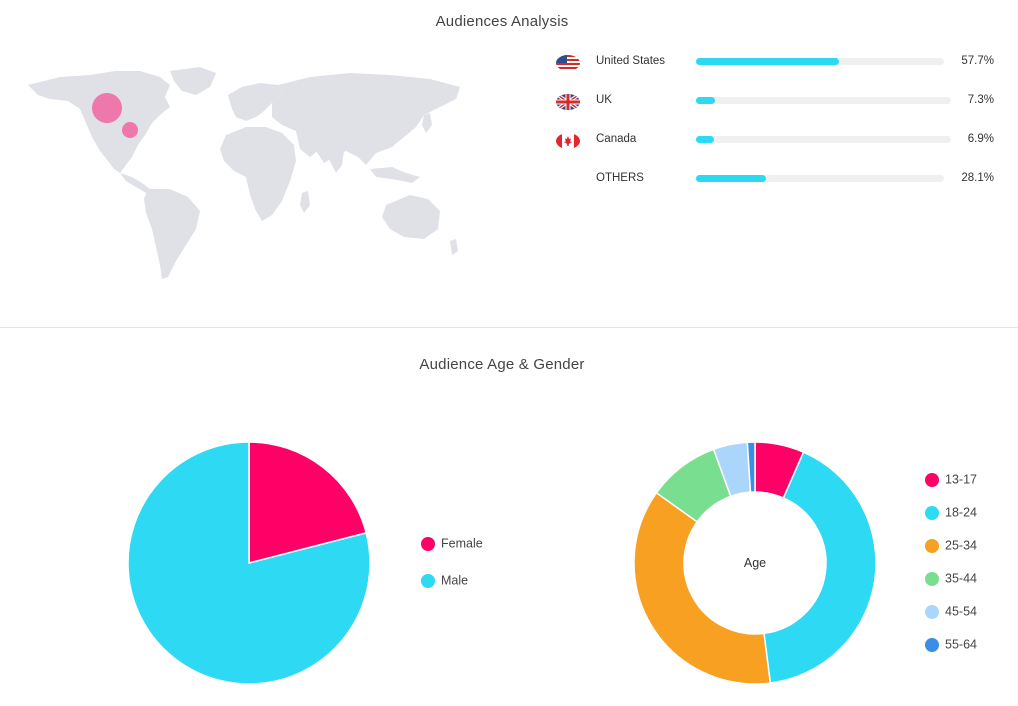  Describe the element at coordinates (604, 100) in the screenshot. I see `country-name: UK` at that location.